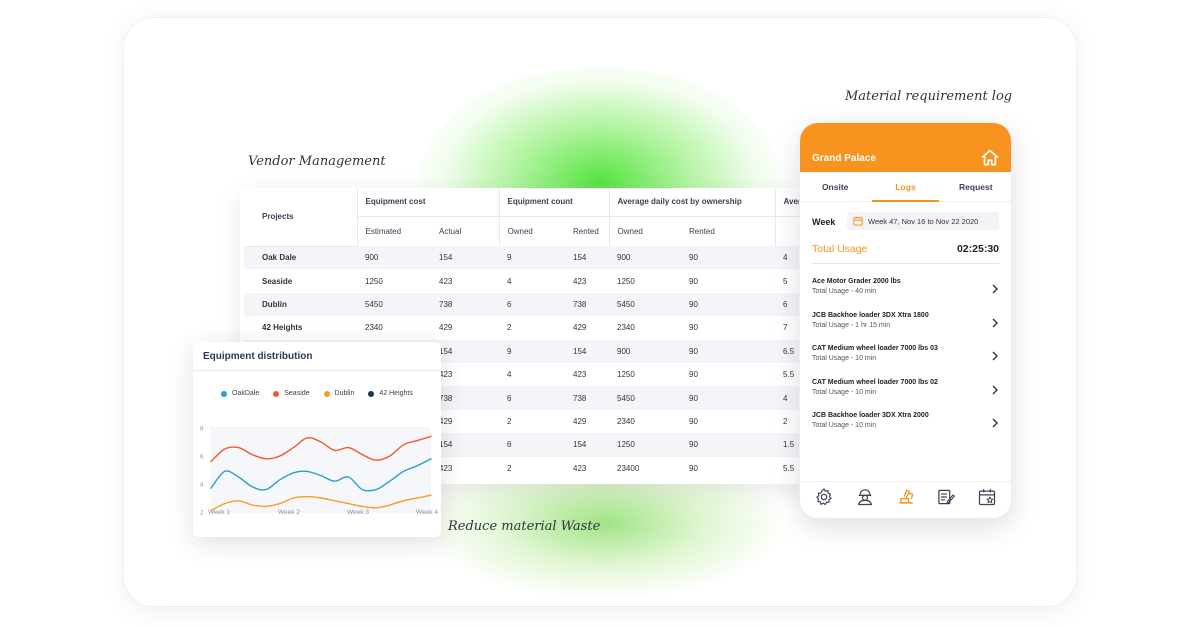 The height and width of the screenshot is (627, 1200). What do you see at coordinates (532, 351) in the screenshot?
I see `table-cell: 9` at bounding box center [532, 351].